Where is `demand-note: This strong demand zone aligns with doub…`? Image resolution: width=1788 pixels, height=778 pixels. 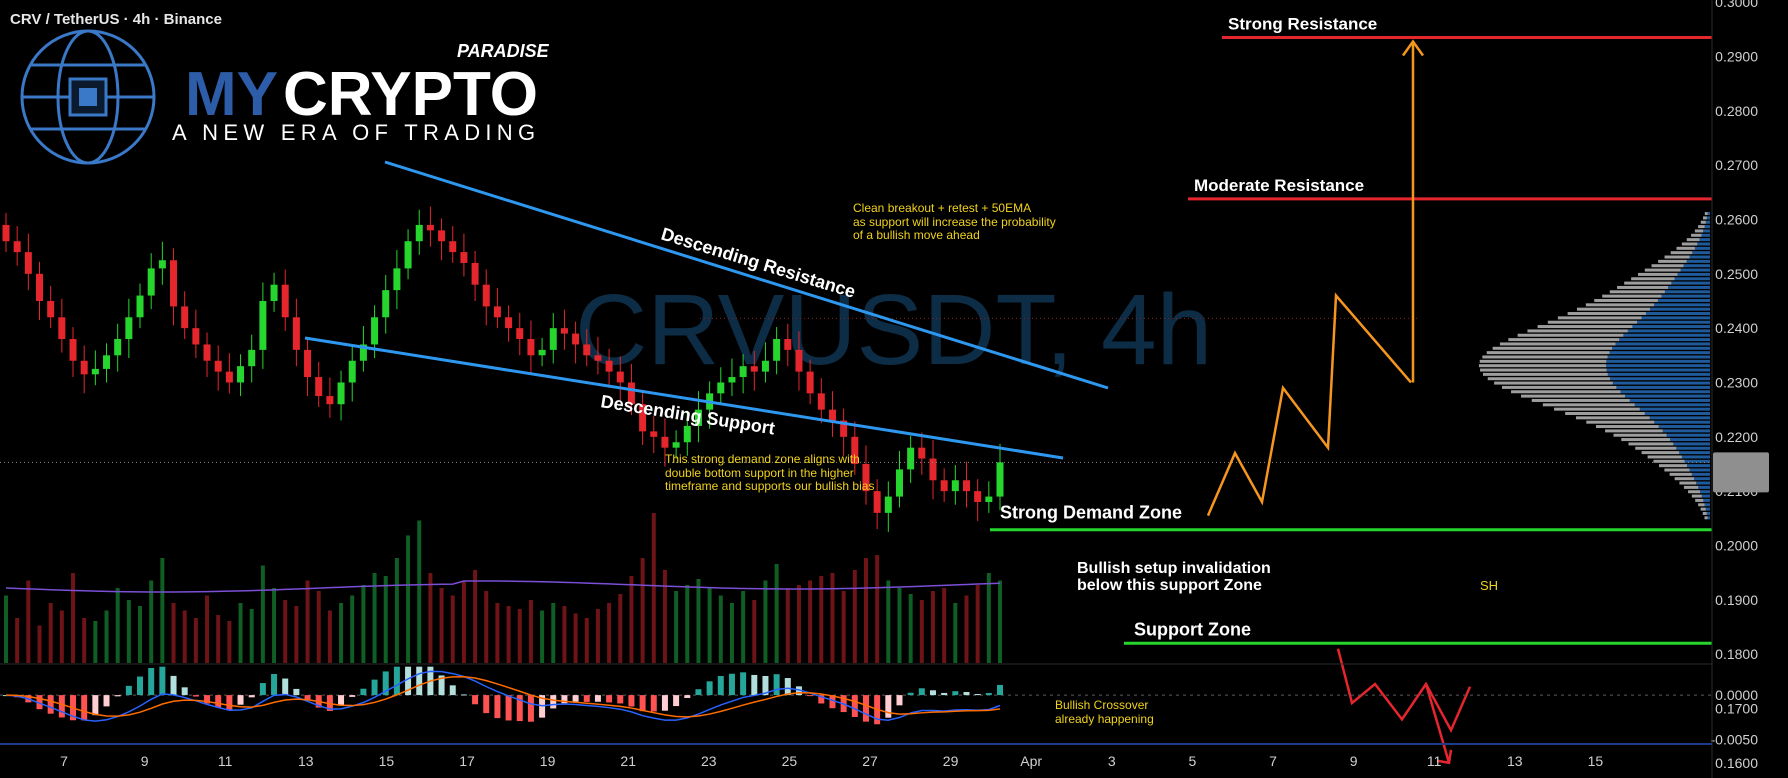 demand-note: This strong demand zone aligns with doub… is located at coordinates (769, 472).